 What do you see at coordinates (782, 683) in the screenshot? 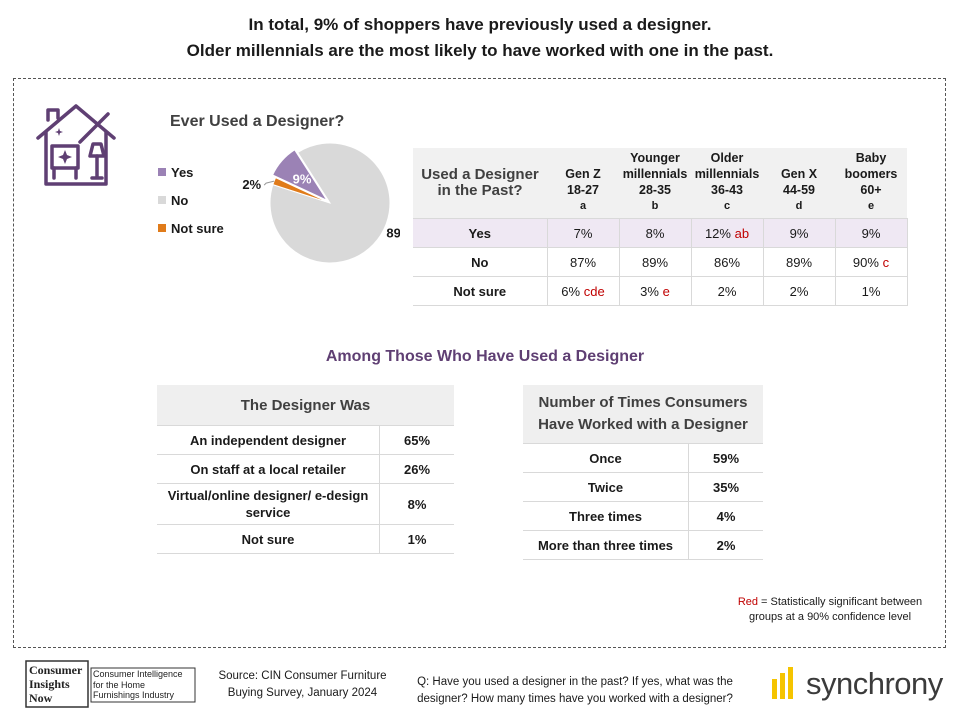
I see `synchrony-mark-icon` at bounding box center [782, 683].